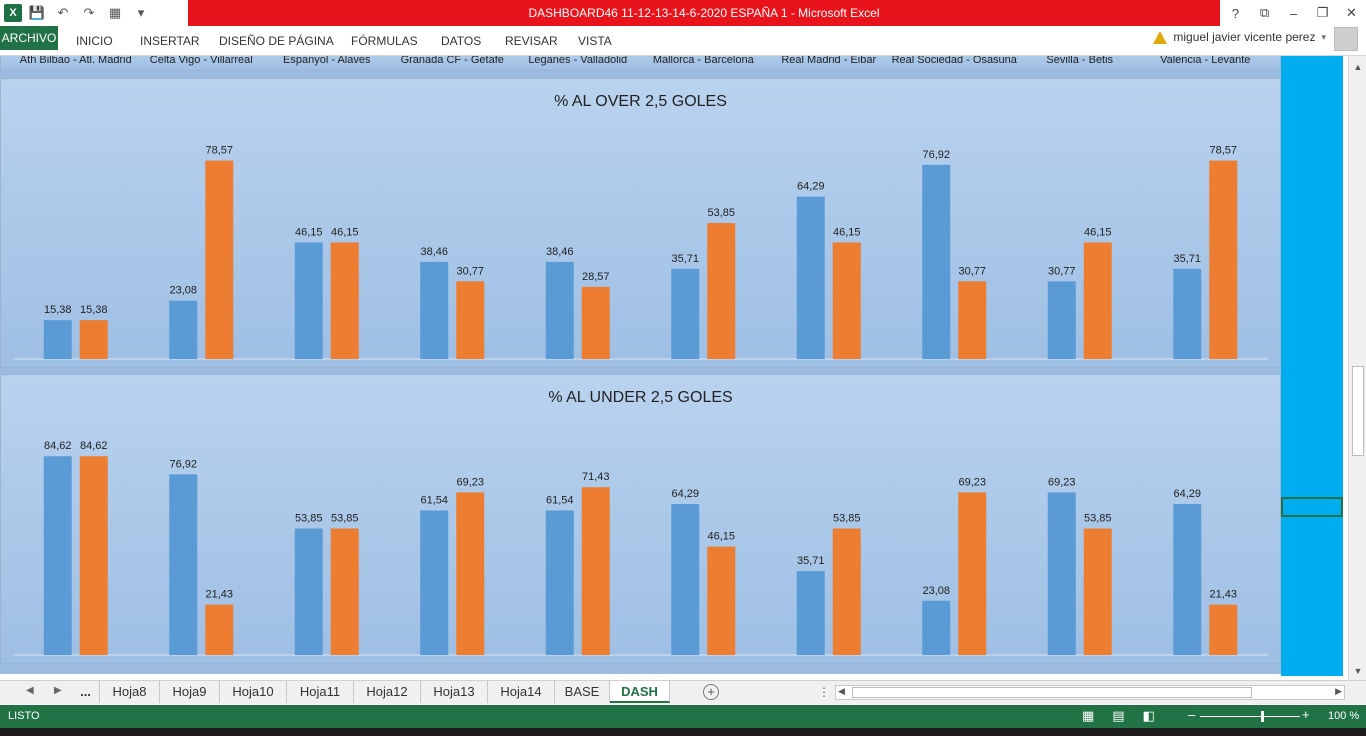 The width and height of the screenshot is (1366, 736). What do you see at coordinates (1358, 411) in the screenshot?
I see `scroll-thumb` at bounding box center [1358, 411].